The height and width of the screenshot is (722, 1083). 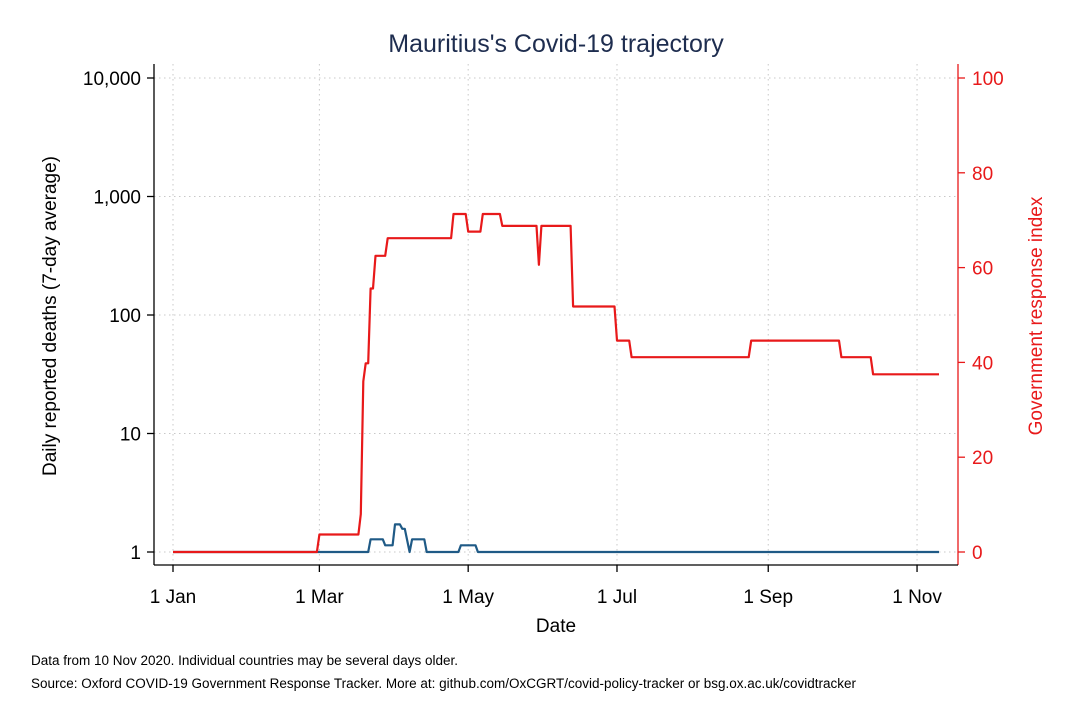 What do you see at coordinates (556, 626) in the screenshot?
I see `x-axis-label: Date` at bounding box center [556, 626].